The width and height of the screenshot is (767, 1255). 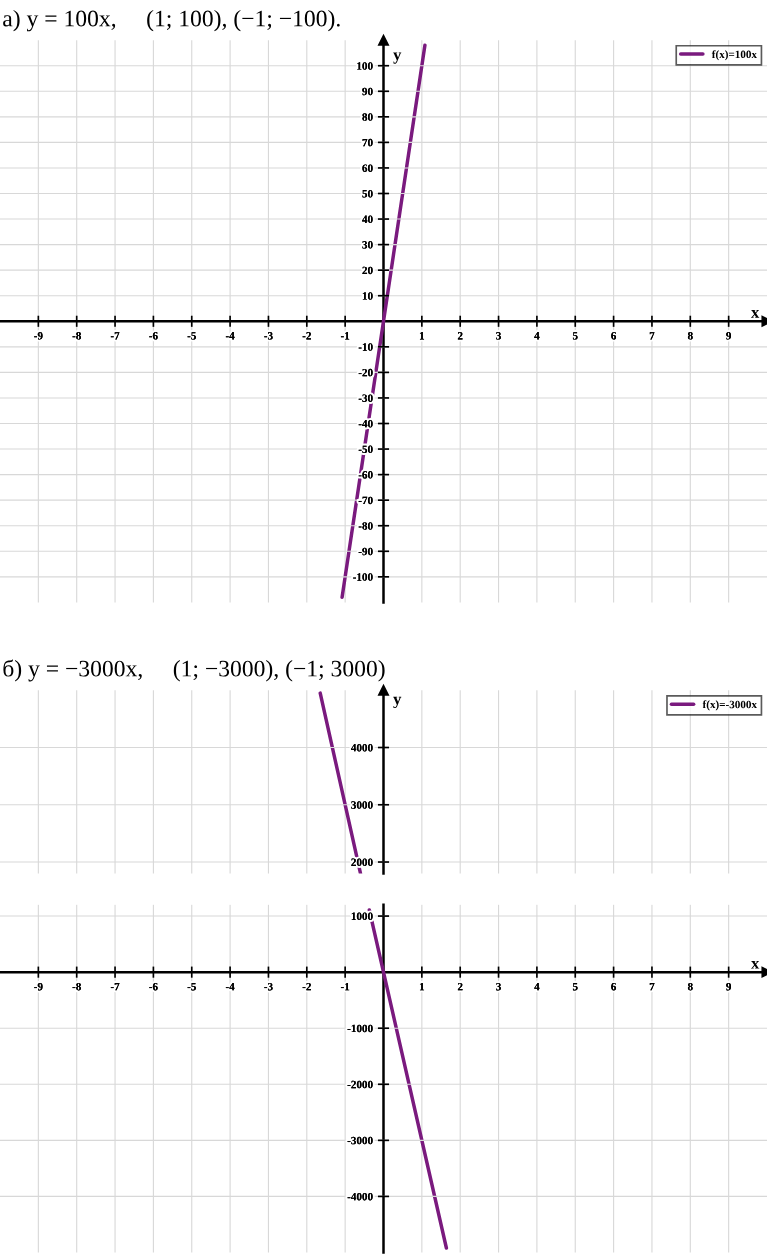 What do you see at coordinates (367, 270) in the screenshot?
I see `y-tick-label: 20` at bounding box center [367, 270].